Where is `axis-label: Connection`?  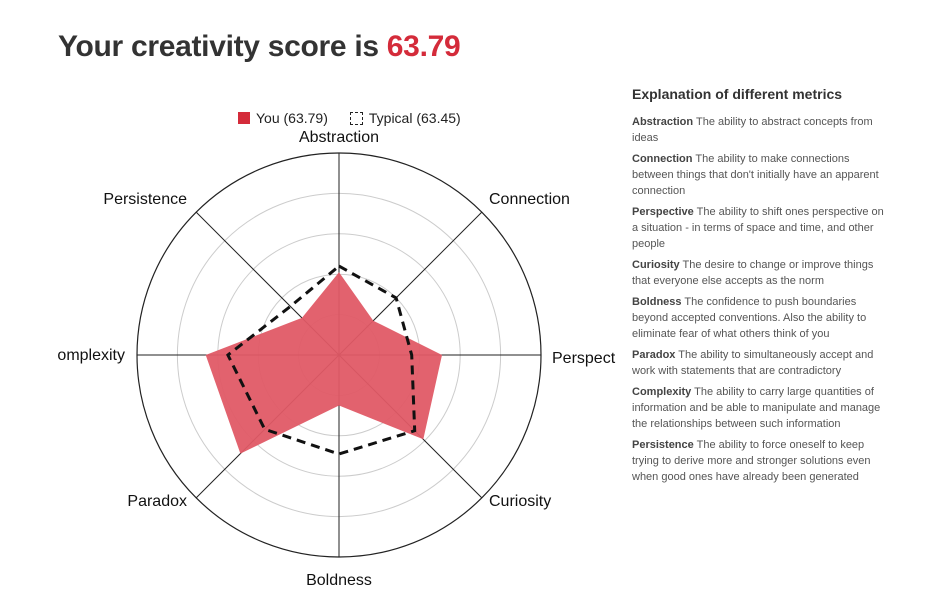 axis-label: Connection is located at coordinates (529, 199).